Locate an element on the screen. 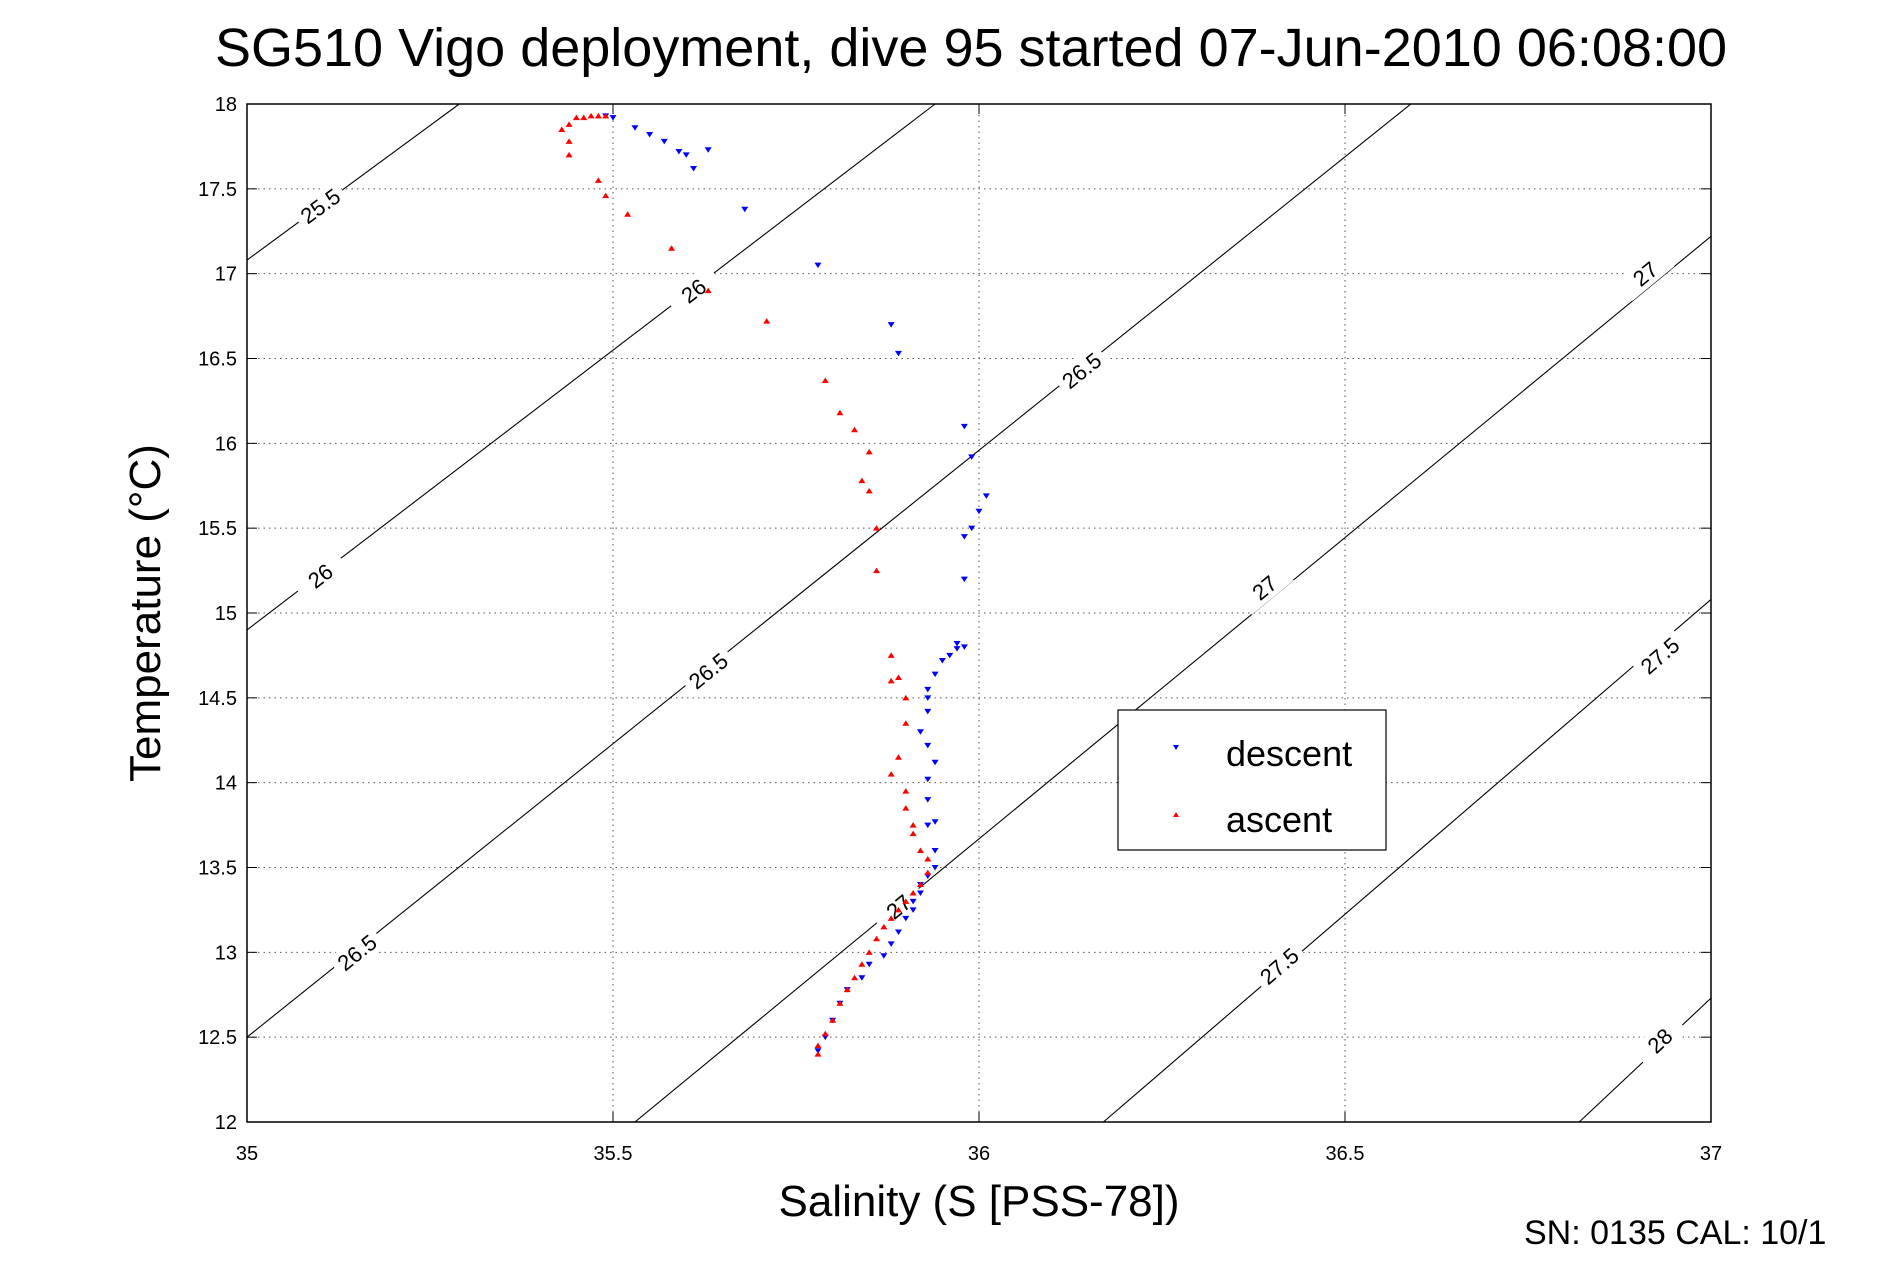  y-tick-label: 15.5 is located at coordinates (217, 529).